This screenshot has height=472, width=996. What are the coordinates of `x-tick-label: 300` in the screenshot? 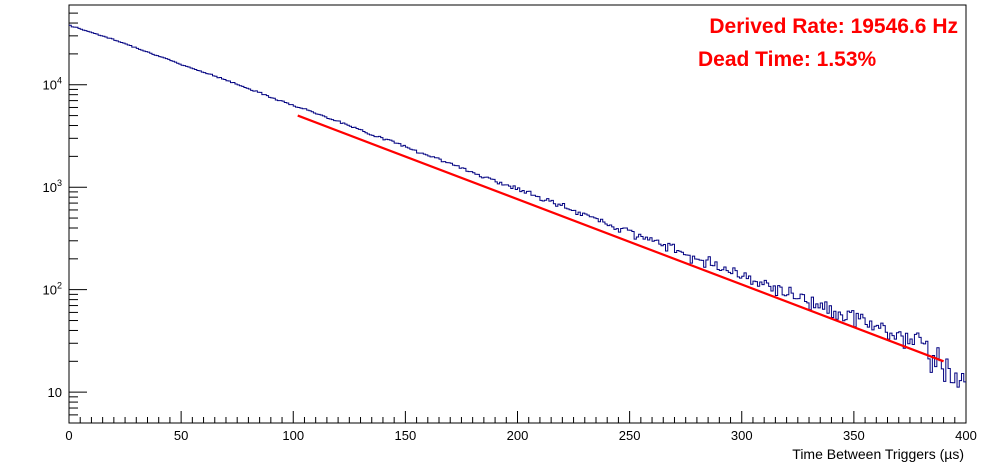 It's located at (742, 435).